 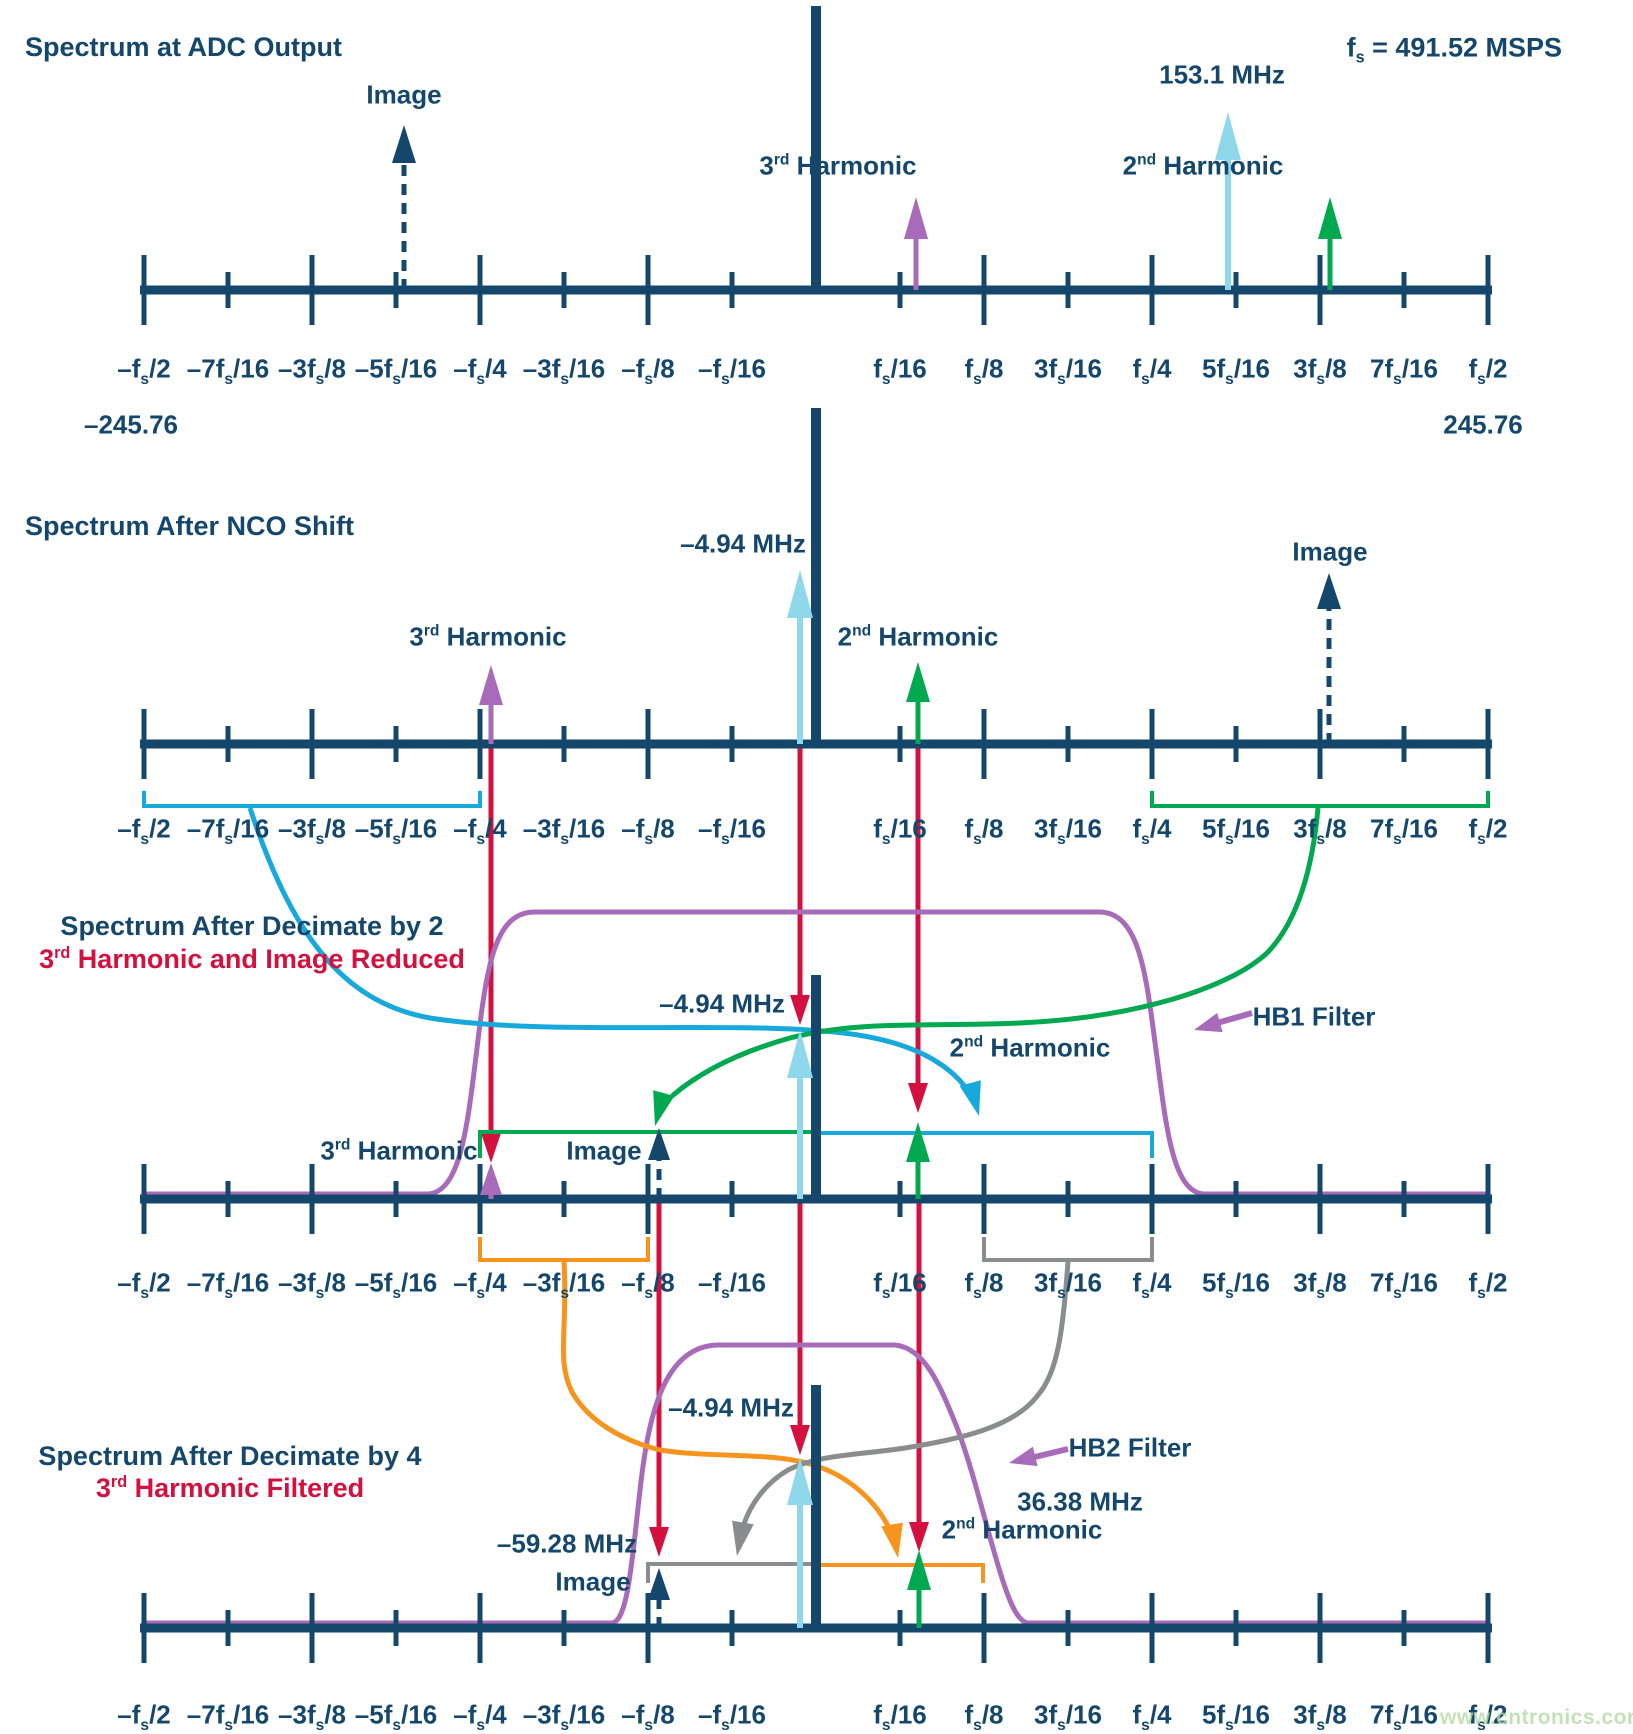 I want to click on spectrum-after-nco-shift-tick-label: –fs/8, so click(x=648, y=830).